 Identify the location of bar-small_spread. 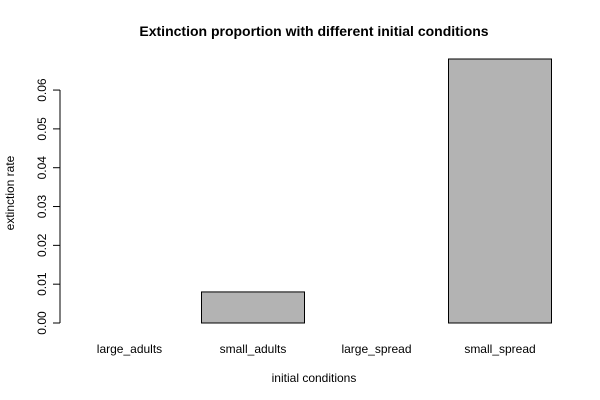
(500, 191).